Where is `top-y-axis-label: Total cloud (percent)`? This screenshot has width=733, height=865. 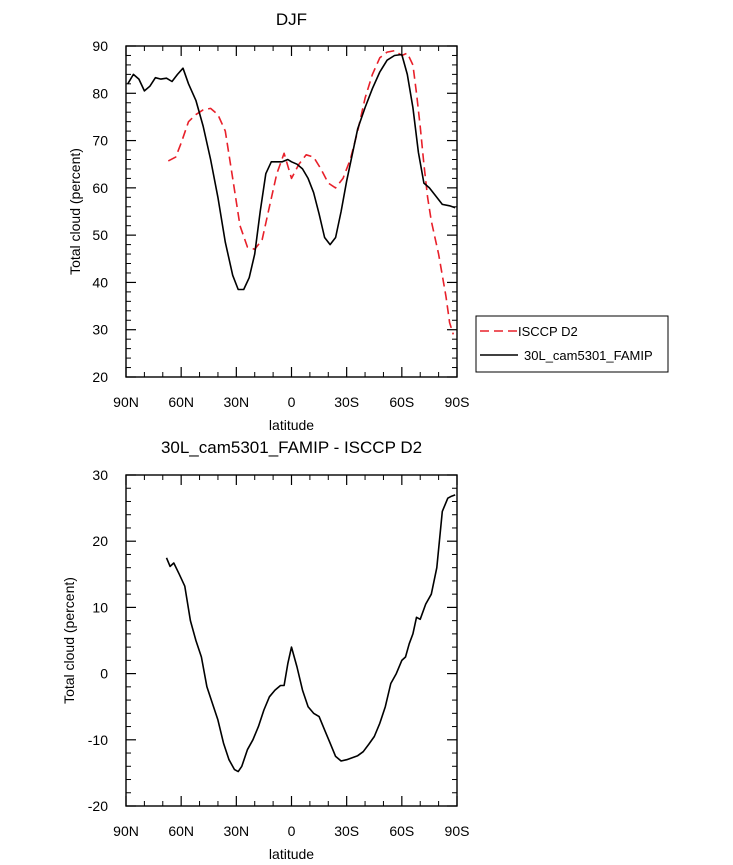 top-y-axis-label: Total cloud (percent) is located at coordinates (75, 211).